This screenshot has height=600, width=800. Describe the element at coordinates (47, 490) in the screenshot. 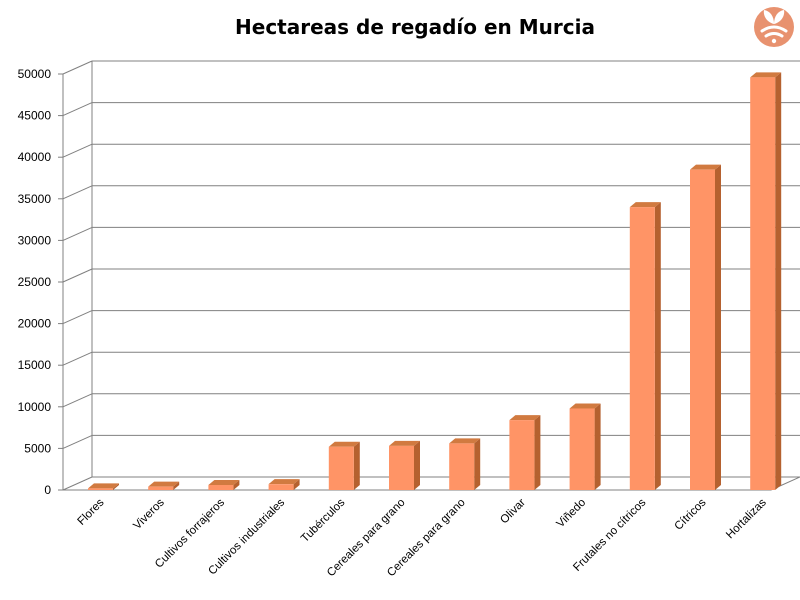

I see `y-tick-label: 0` at that location.